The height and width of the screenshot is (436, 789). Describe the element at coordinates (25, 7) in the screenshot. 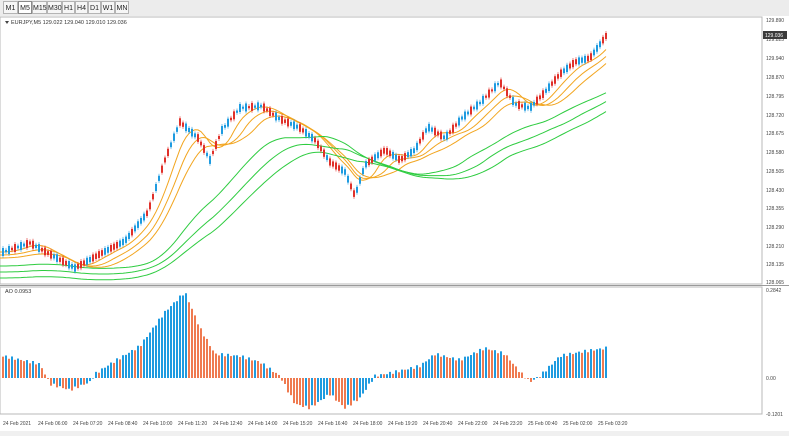

I see `timeframe-button-m5: M5` at that location.